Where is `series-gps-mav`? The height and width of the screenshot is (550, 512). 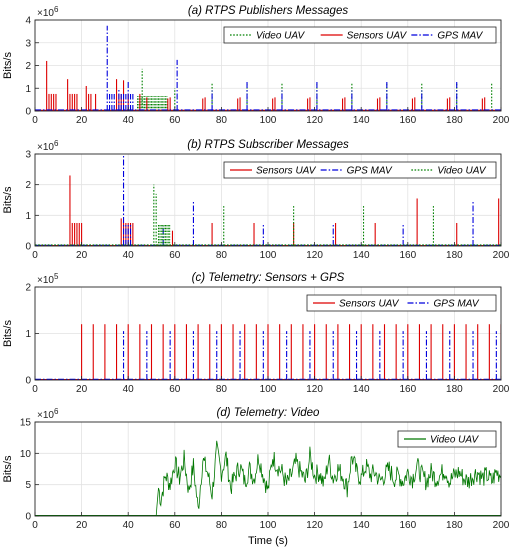
series-gps-mav is located at coordinates (268, 355).